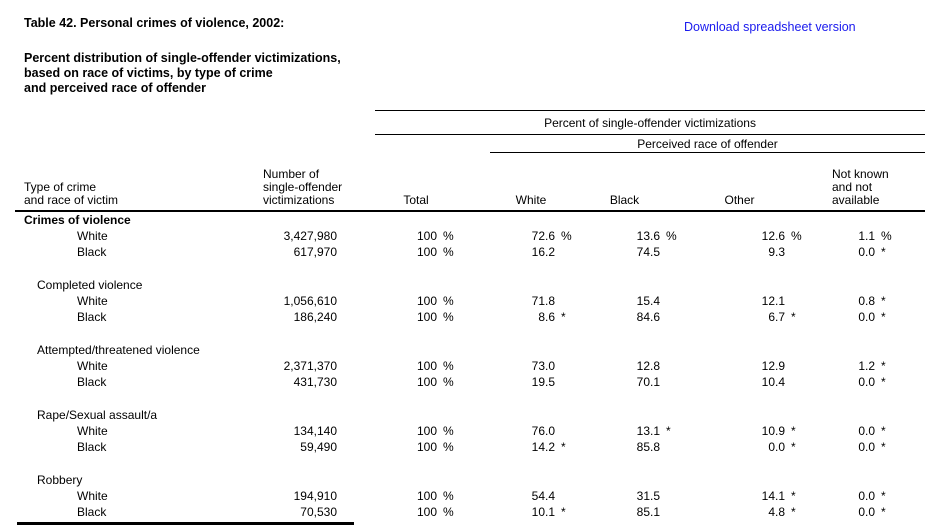  Describe the element at coordinates (71, 200) in the screenshot. I see `header-line: and race of victim` at that location.